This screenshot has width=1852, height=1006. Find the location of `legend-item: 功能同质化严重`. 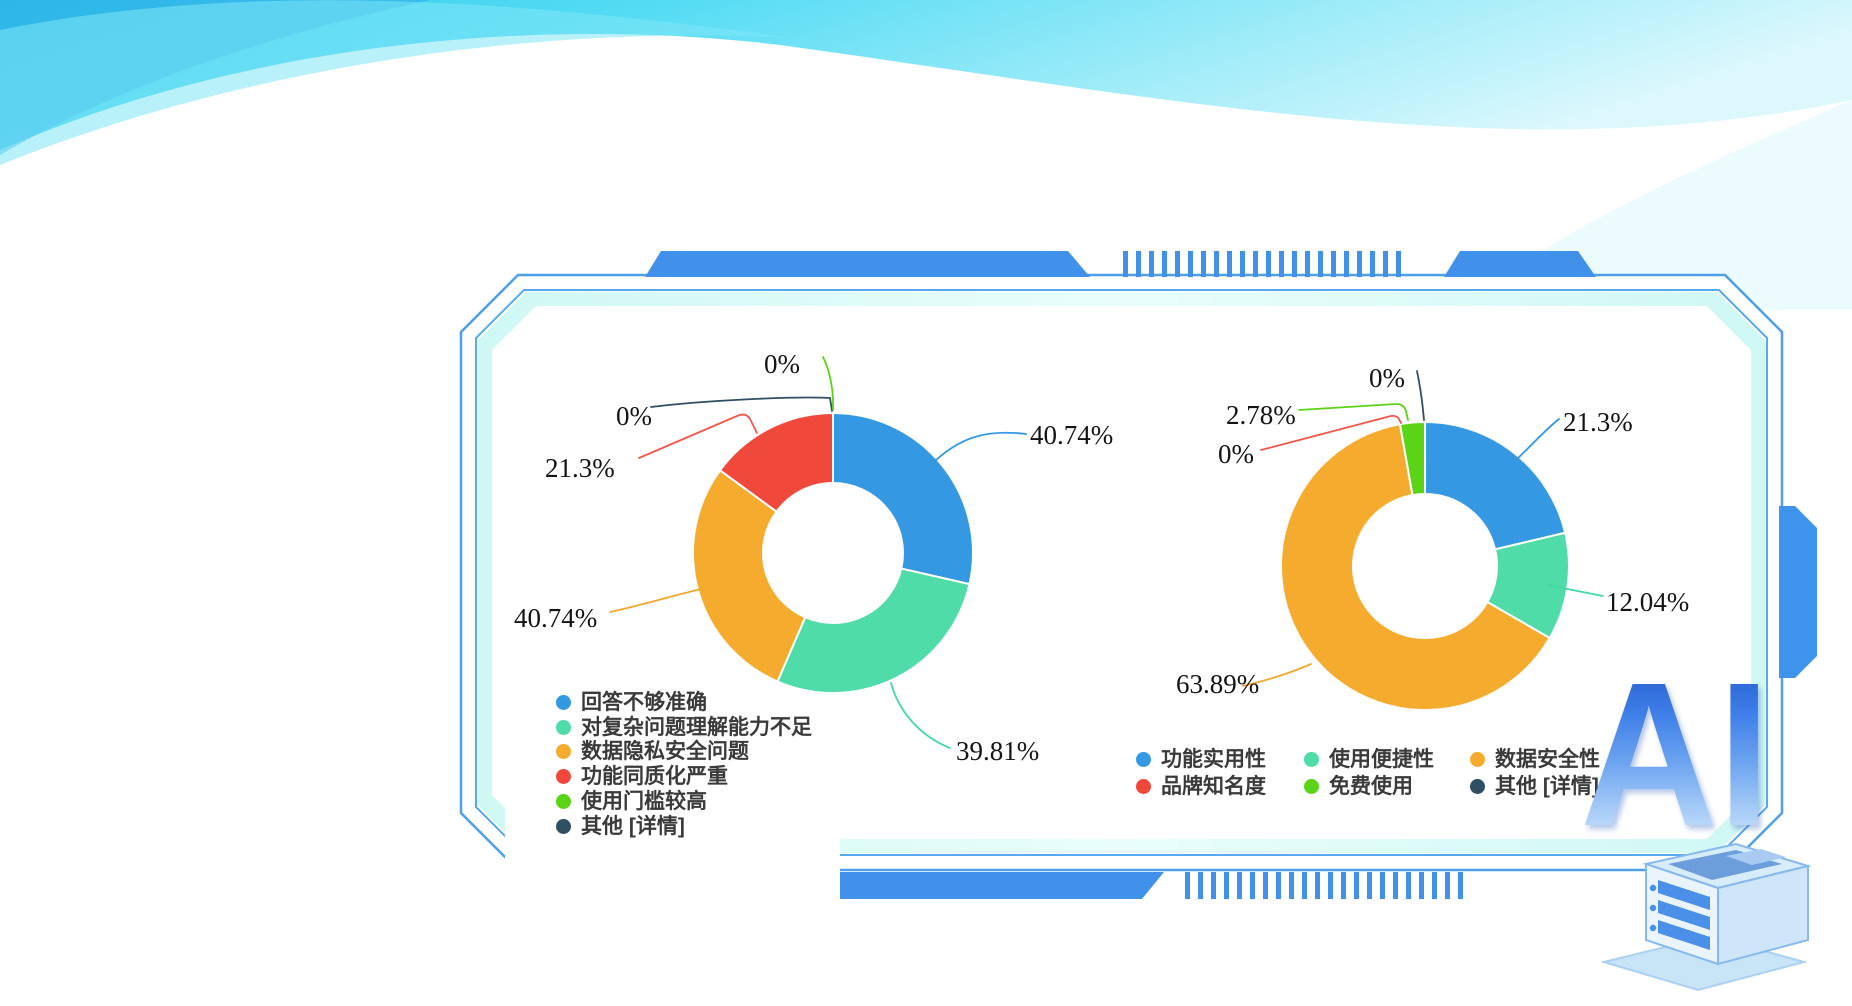

legend-item: 功能同质化严重 is located at coordinates (684, 776).